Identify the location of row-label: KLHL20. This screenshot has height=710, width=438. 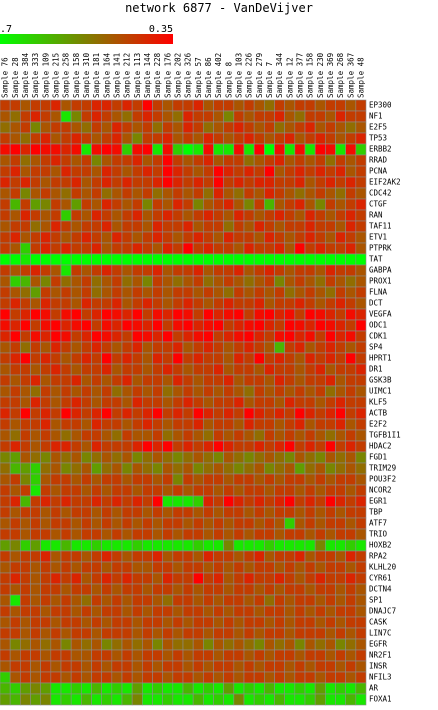
(383, 567).